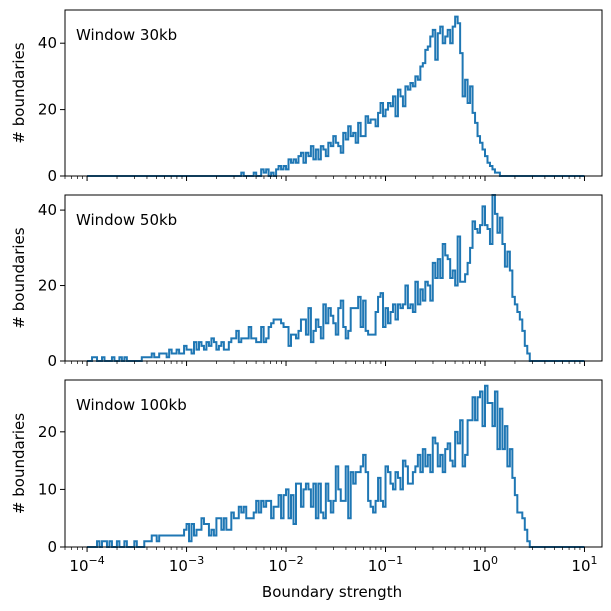 This screenshot has width=611, height=611. I want to click on x-tick-label: 10⁻¹, so click(385, 564).